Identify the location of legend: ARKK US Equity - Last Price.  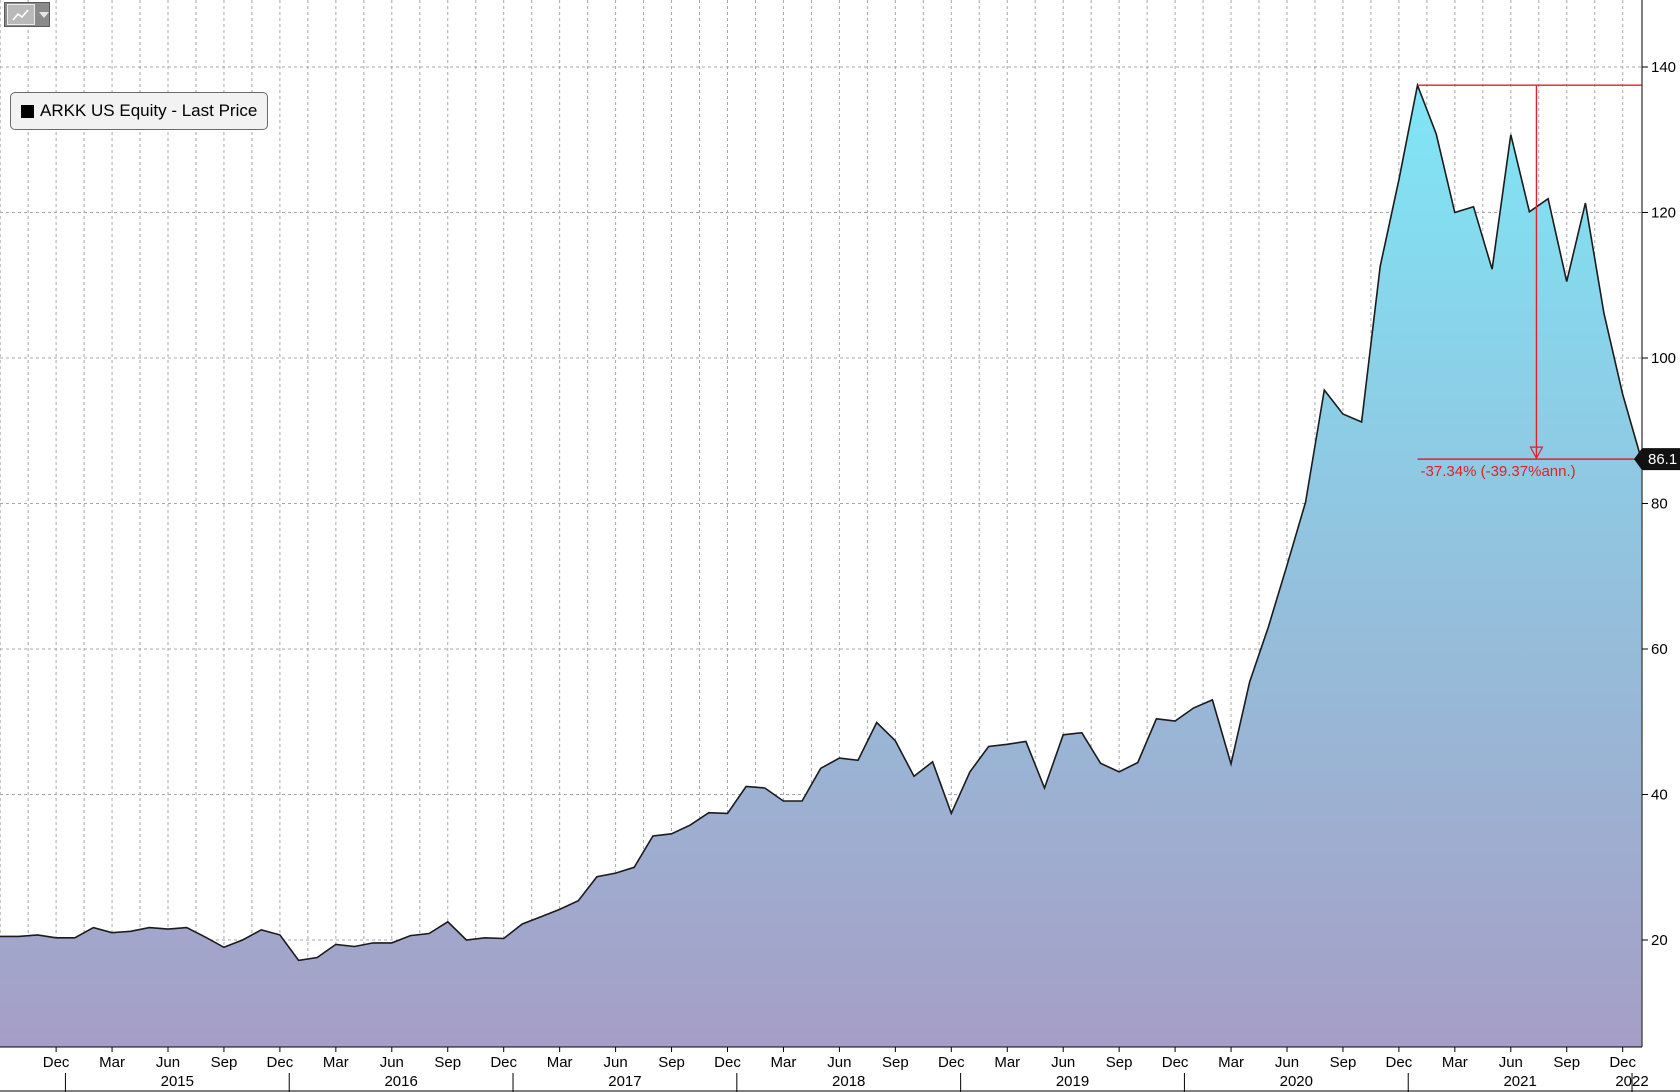
(139, 111).